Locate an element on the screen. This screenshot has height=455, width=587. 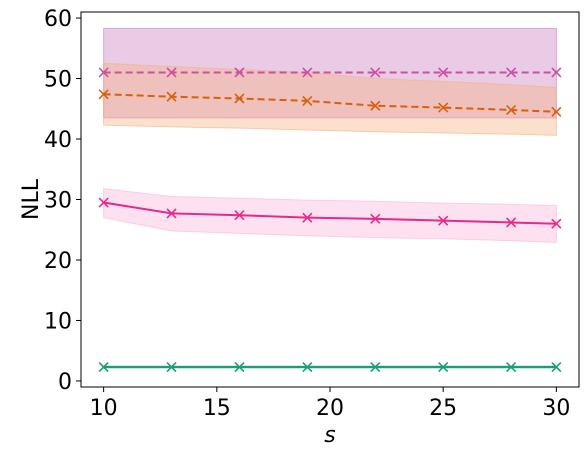
x-axis-ticks: 10 15 20 25 30 is located at coordinates (330, 404).